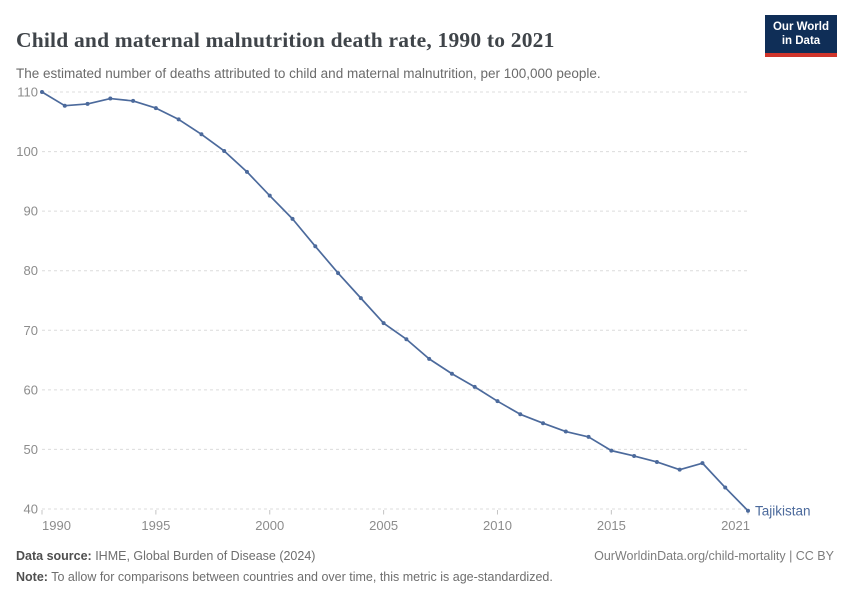 This screenshot has width=850, height=600. I want to click on data-source-label: Data source:, so click(54, 556).